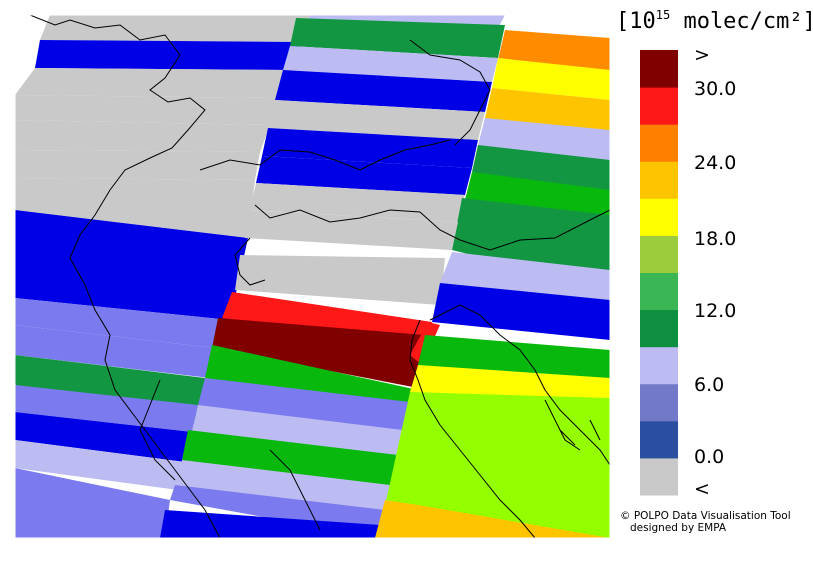  What do you see at coordinates (715, 311) in the screenshot?
I see `legend-tick-12: 12.0` at bounding box center [715, 311].